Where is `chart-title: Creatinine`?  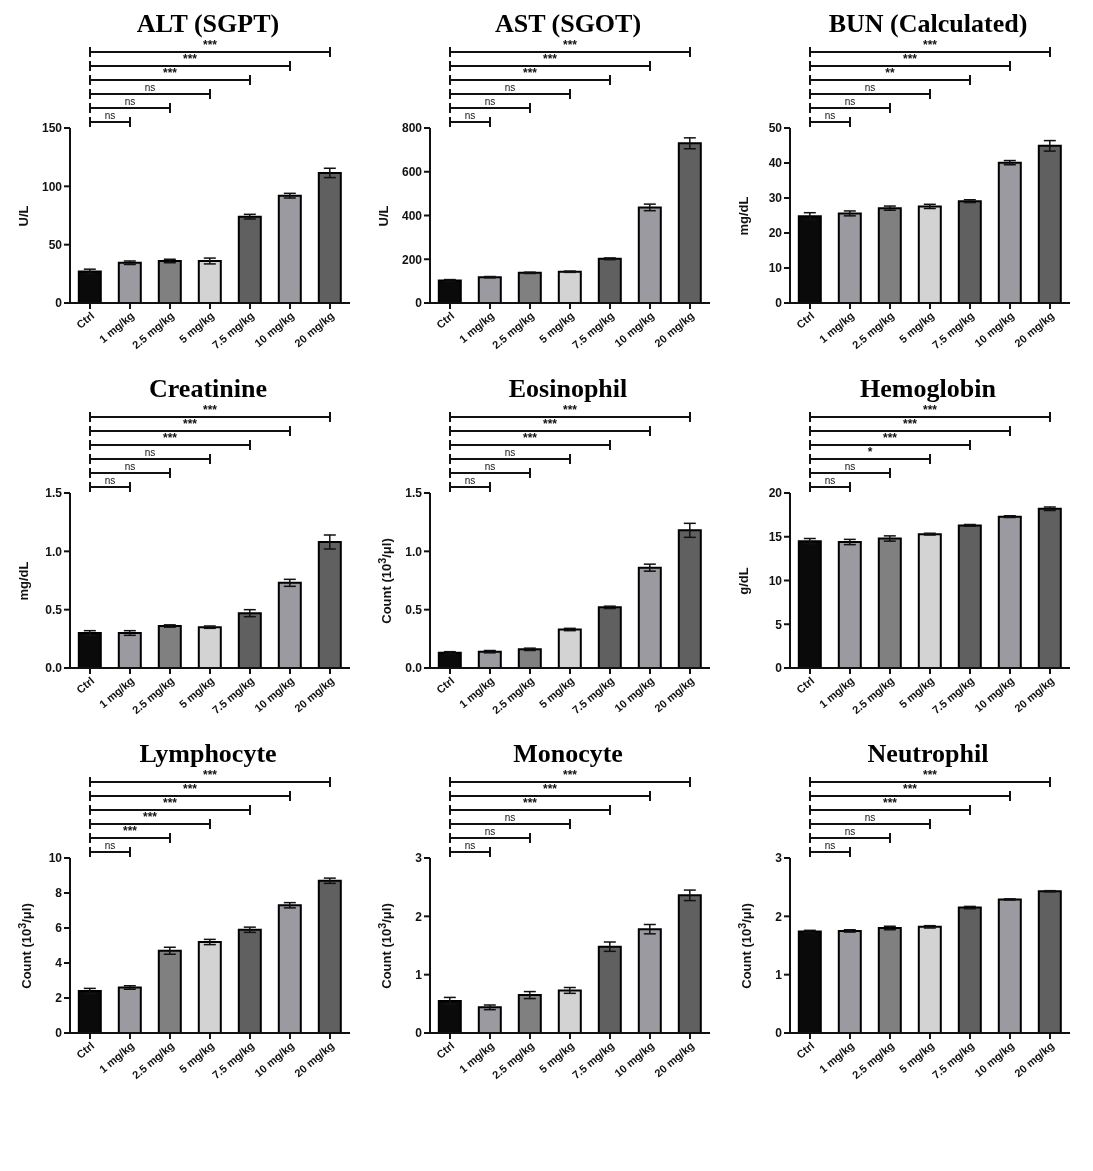
chart-title: Creatinine is located at coordinates (208, 389).